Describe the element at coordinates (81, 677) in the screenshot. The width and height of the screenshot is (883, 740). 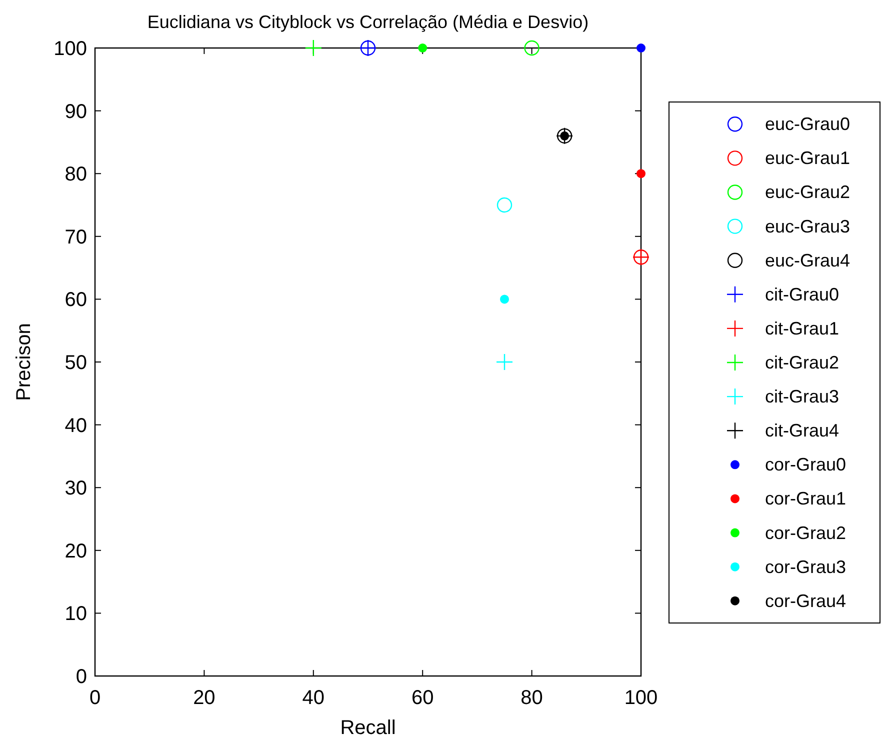
I see `y-tick-label: 0` at that location.